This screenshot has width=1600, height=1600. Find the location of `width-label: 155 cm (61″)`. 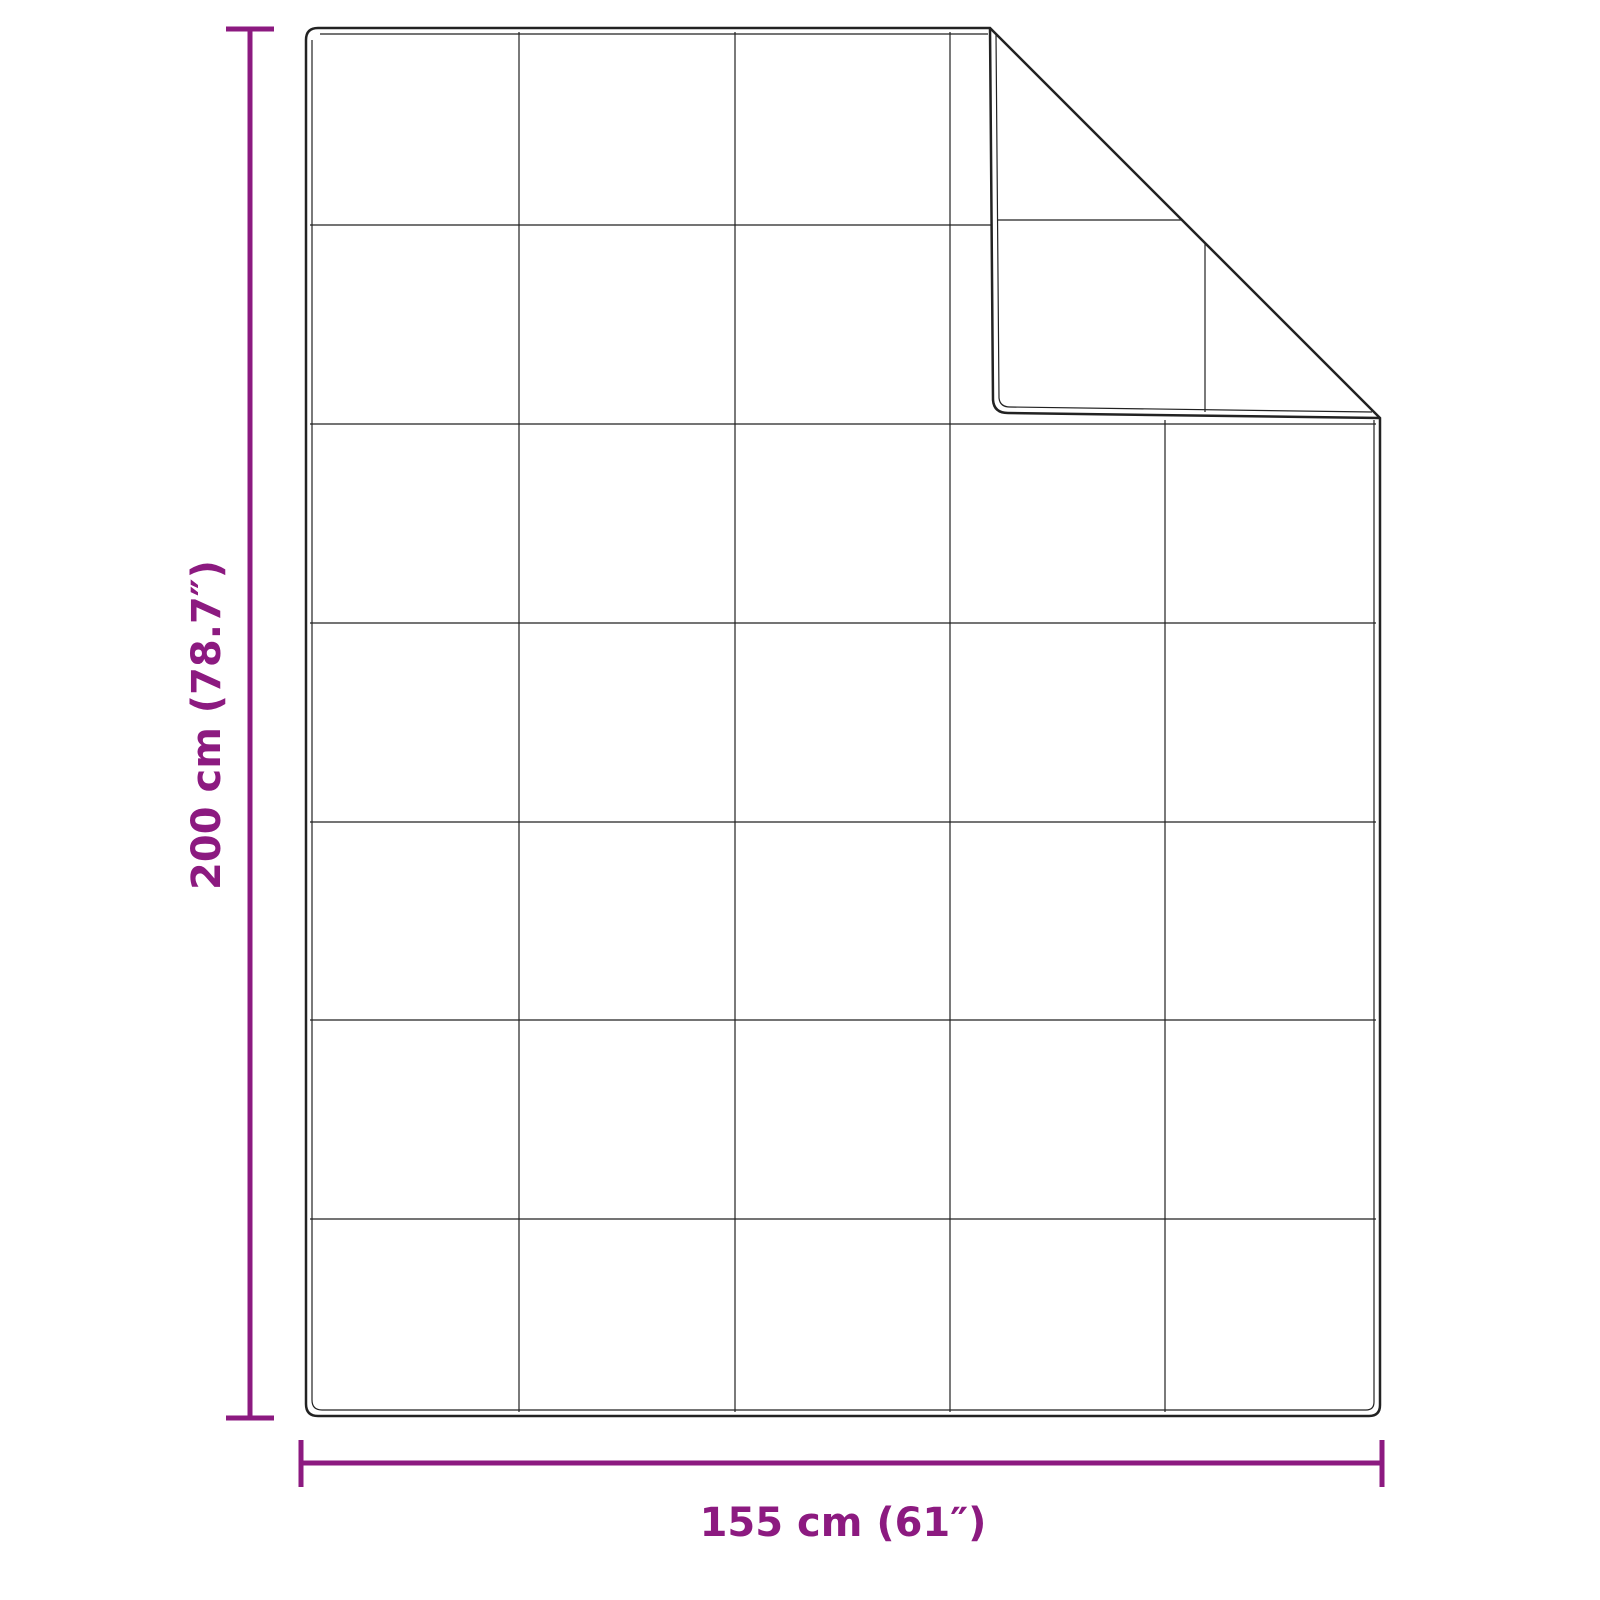

width-label: 155 cm (61″) is located at coordinates (843, 1523).